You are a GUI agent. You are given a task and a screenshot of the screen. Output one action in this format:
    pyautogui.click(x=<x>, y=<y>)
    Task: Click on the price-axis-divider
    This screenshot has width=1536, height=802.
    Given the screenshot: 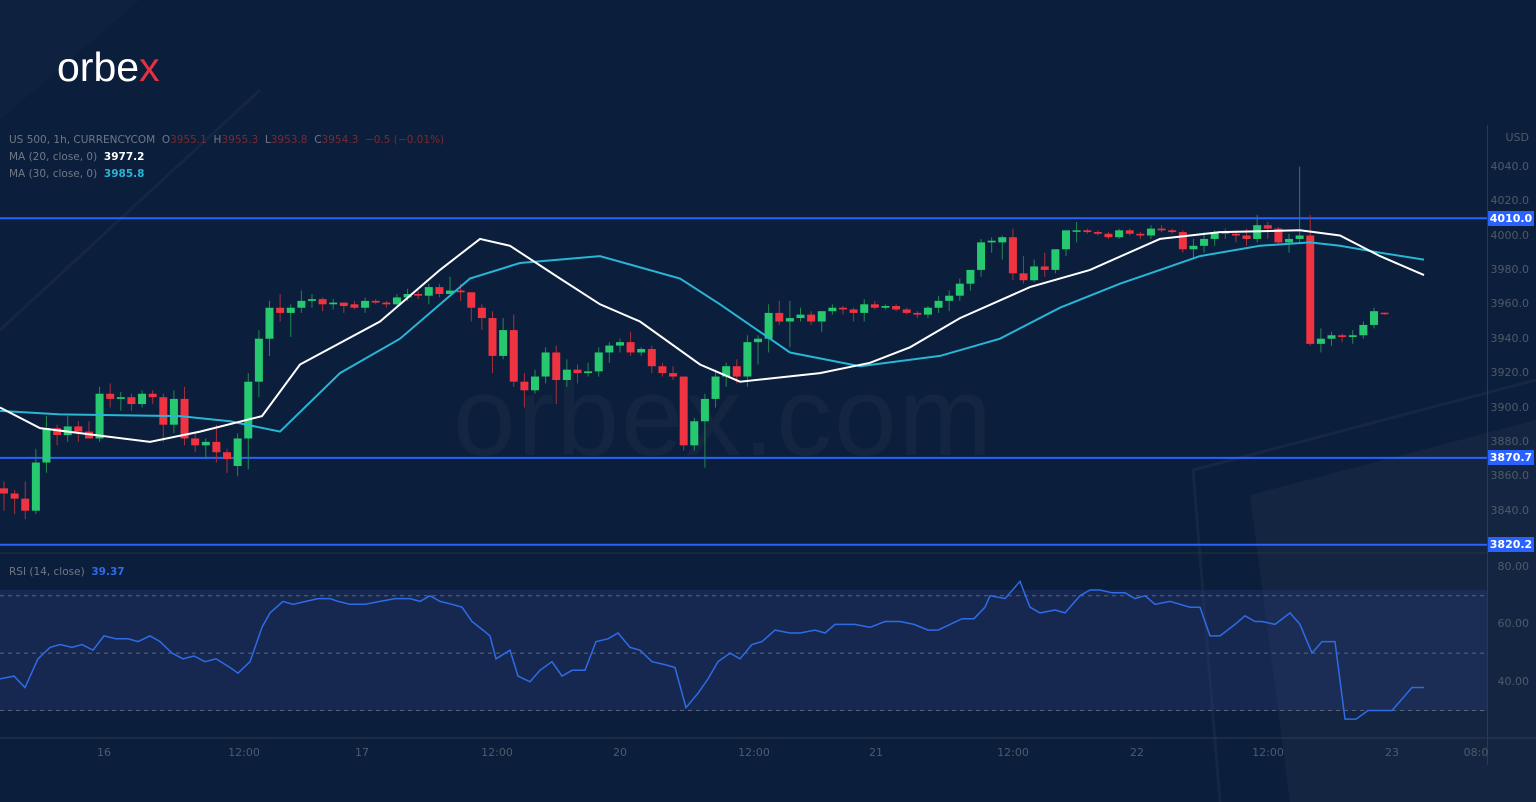 What is the action you would take?
    pyautogui.click(x=1487, y=445)
    